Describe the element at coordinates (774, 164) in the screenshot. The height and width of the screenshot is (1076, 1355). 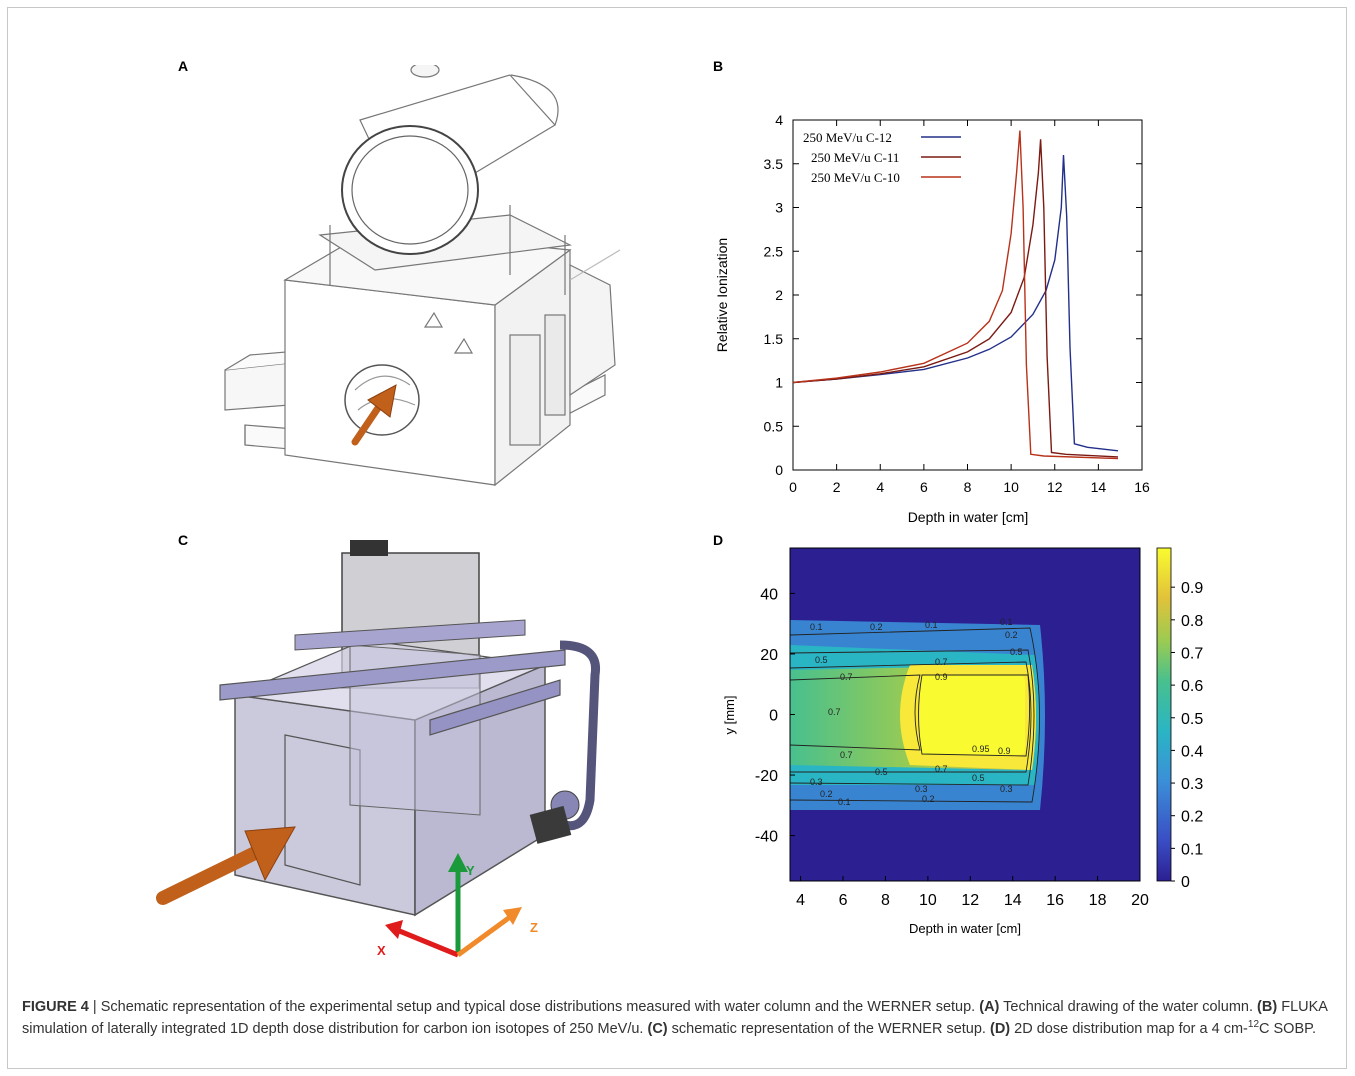
I see `y-tick-label: 3.5` at that location.